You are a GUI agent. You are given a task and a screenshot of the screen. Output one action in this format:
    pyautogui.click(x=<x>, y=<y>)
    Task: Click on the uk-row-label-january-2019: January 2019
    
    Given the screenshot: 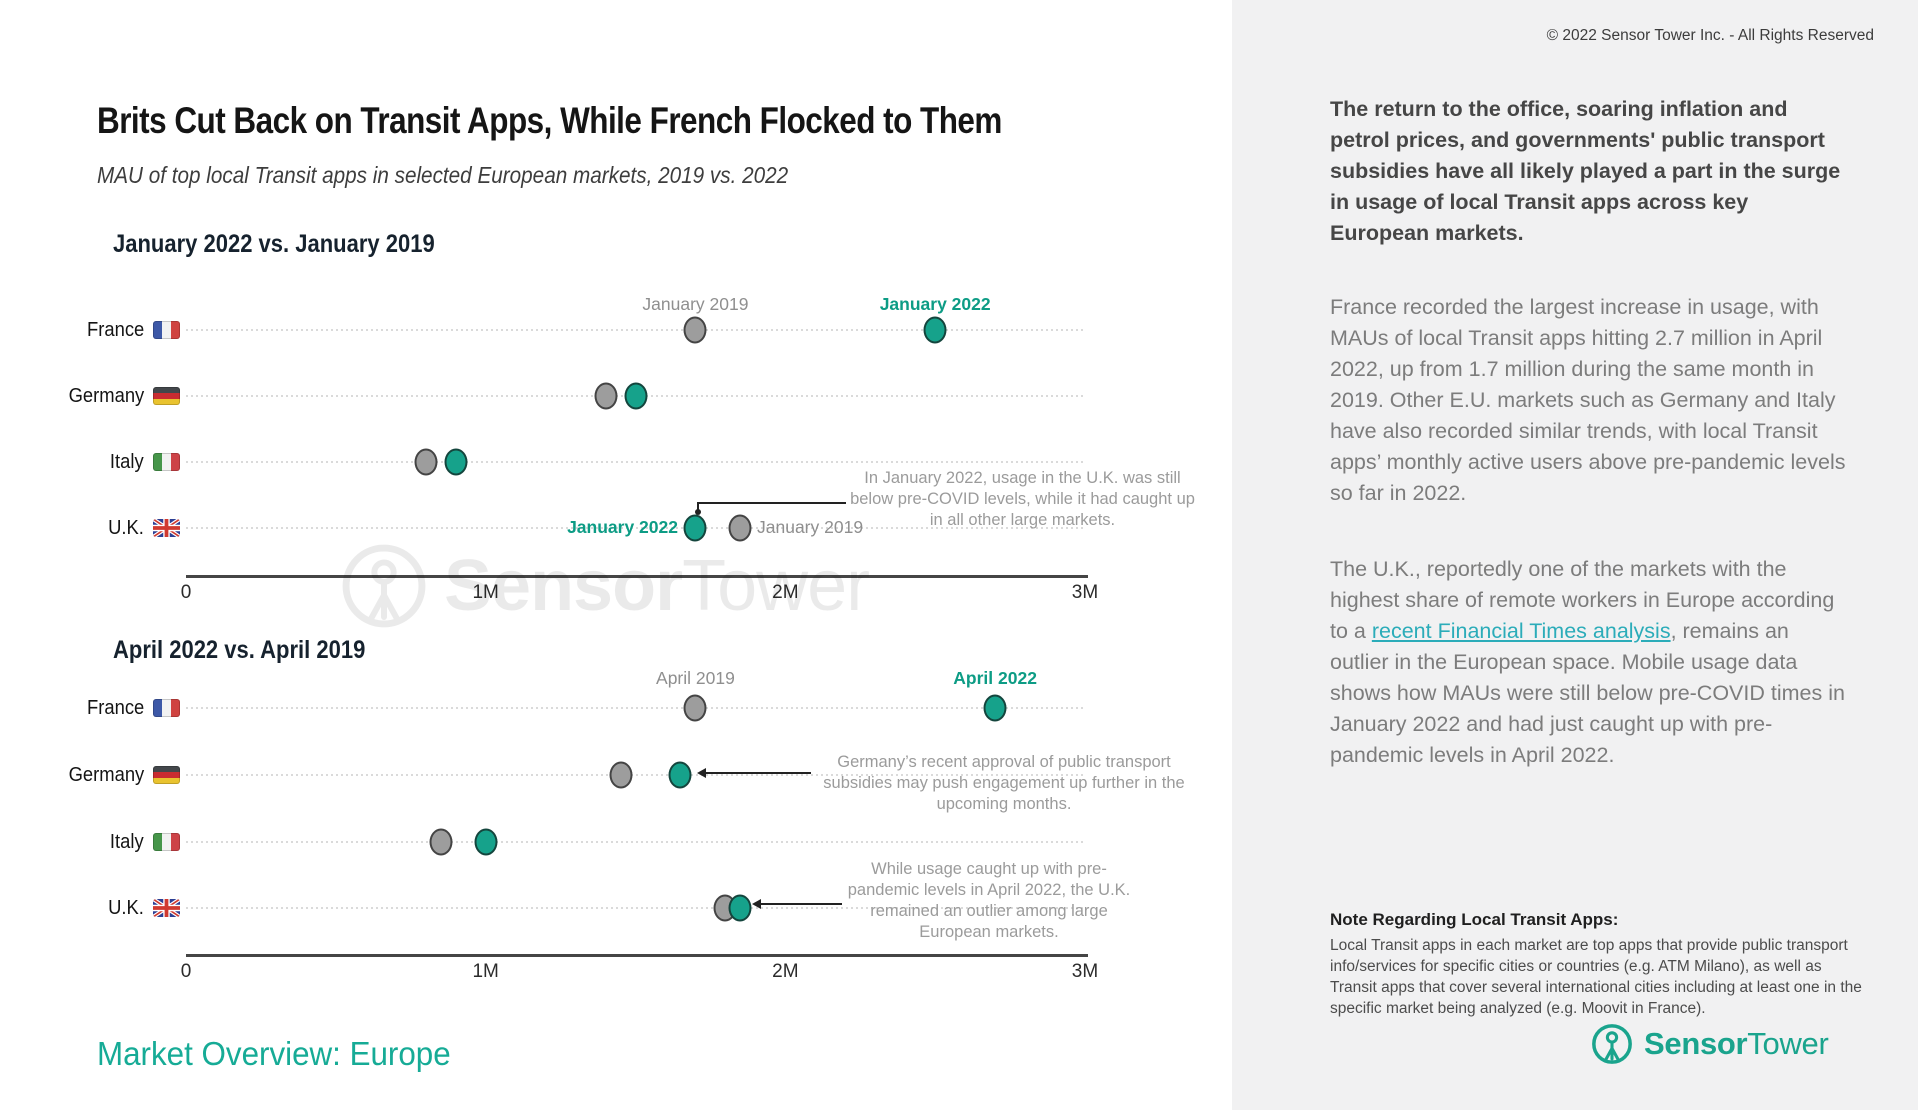 What is the action you would take?
    pyautogui.click(x=810, y=527)
    